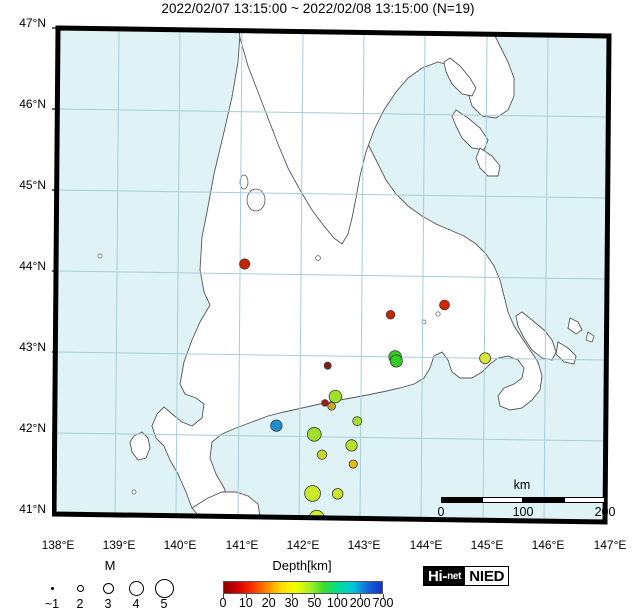 The image size is (636, 611). Describe the element at coordinates (100, 256) in the screenshot. I see `islet-nw` at that location.